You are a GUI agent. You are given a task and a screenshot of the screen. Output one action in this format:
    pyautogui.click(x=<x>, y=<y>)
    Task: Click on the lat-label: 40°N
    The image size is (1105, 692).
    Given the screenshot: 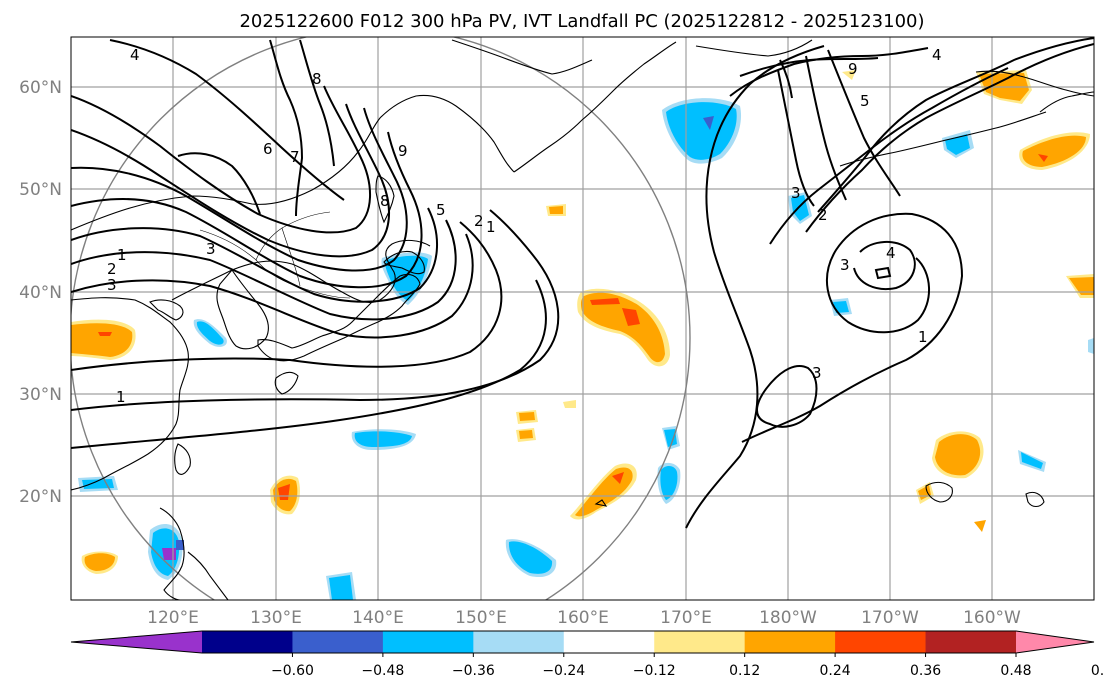 What is the action you would take?
    pyautogui.click(x=40, y=293)
    